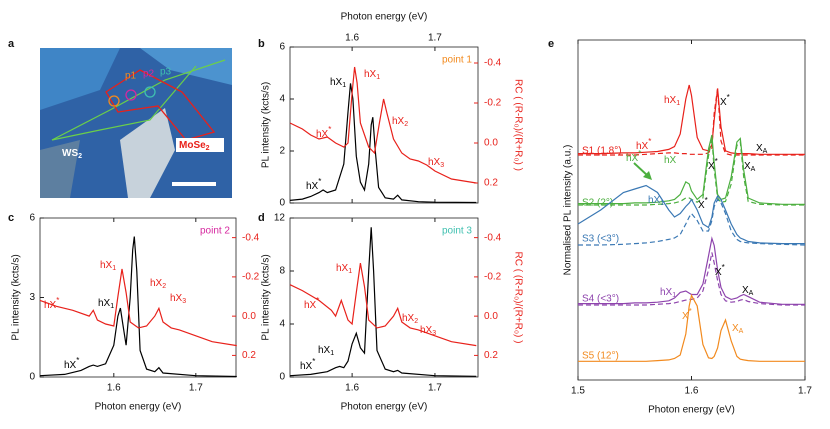 This screenshot has width=830, height=429. Describe the element at coordinates (280, 218) in the screenshot. I see `y-tick-label: 12` at that location.